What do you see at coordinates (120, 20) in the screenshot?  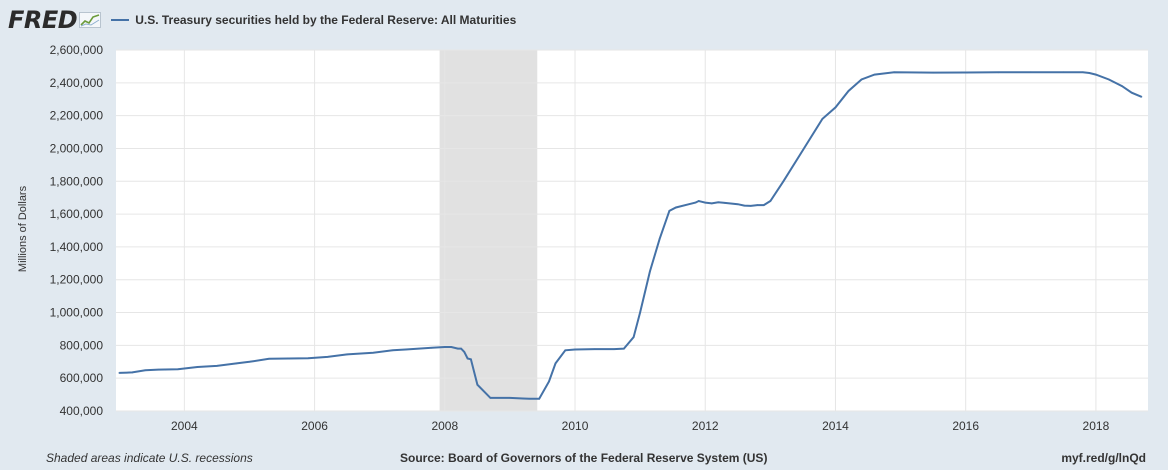 I see `legend-line-icon` at bounding box center [120, 20].